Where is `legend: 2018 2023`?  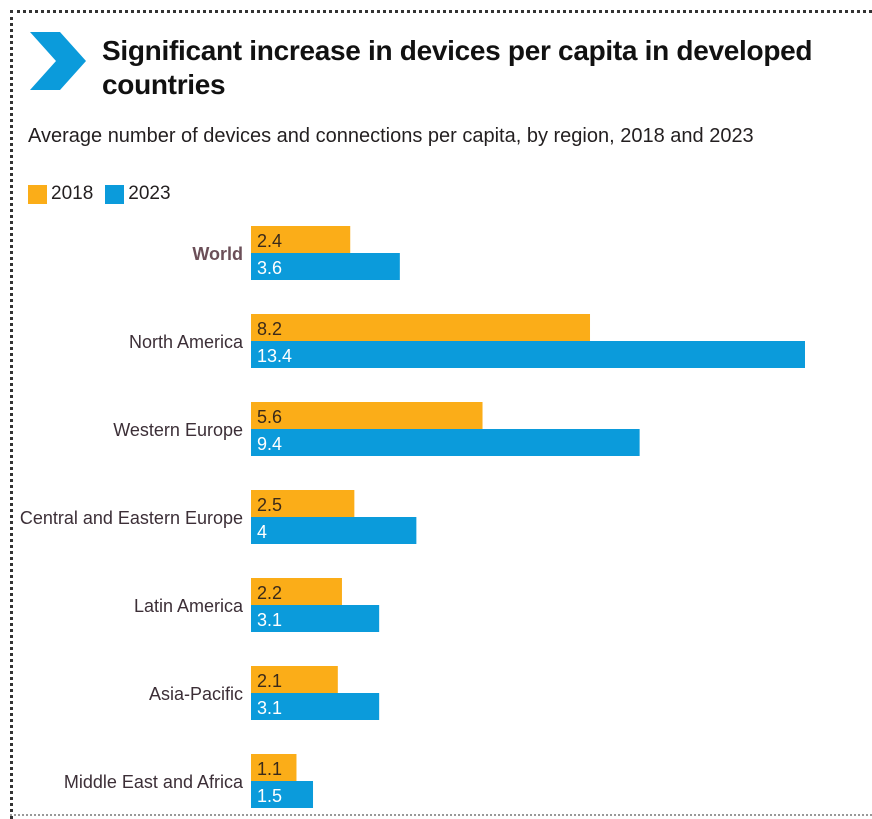
legend: 2018 2023 is located at coordinates (105, 194).